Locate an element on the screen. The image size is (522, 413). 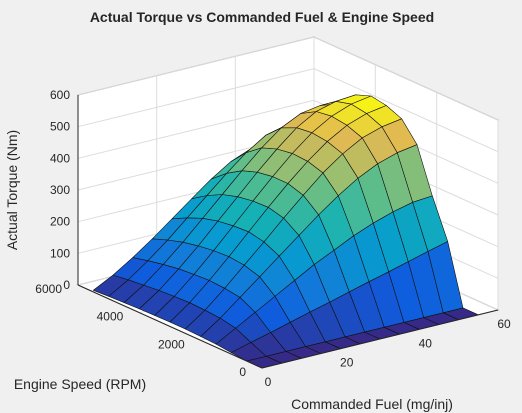
z-axis-label: Actual Torque (Nm) is located at coordinates (12, 190).